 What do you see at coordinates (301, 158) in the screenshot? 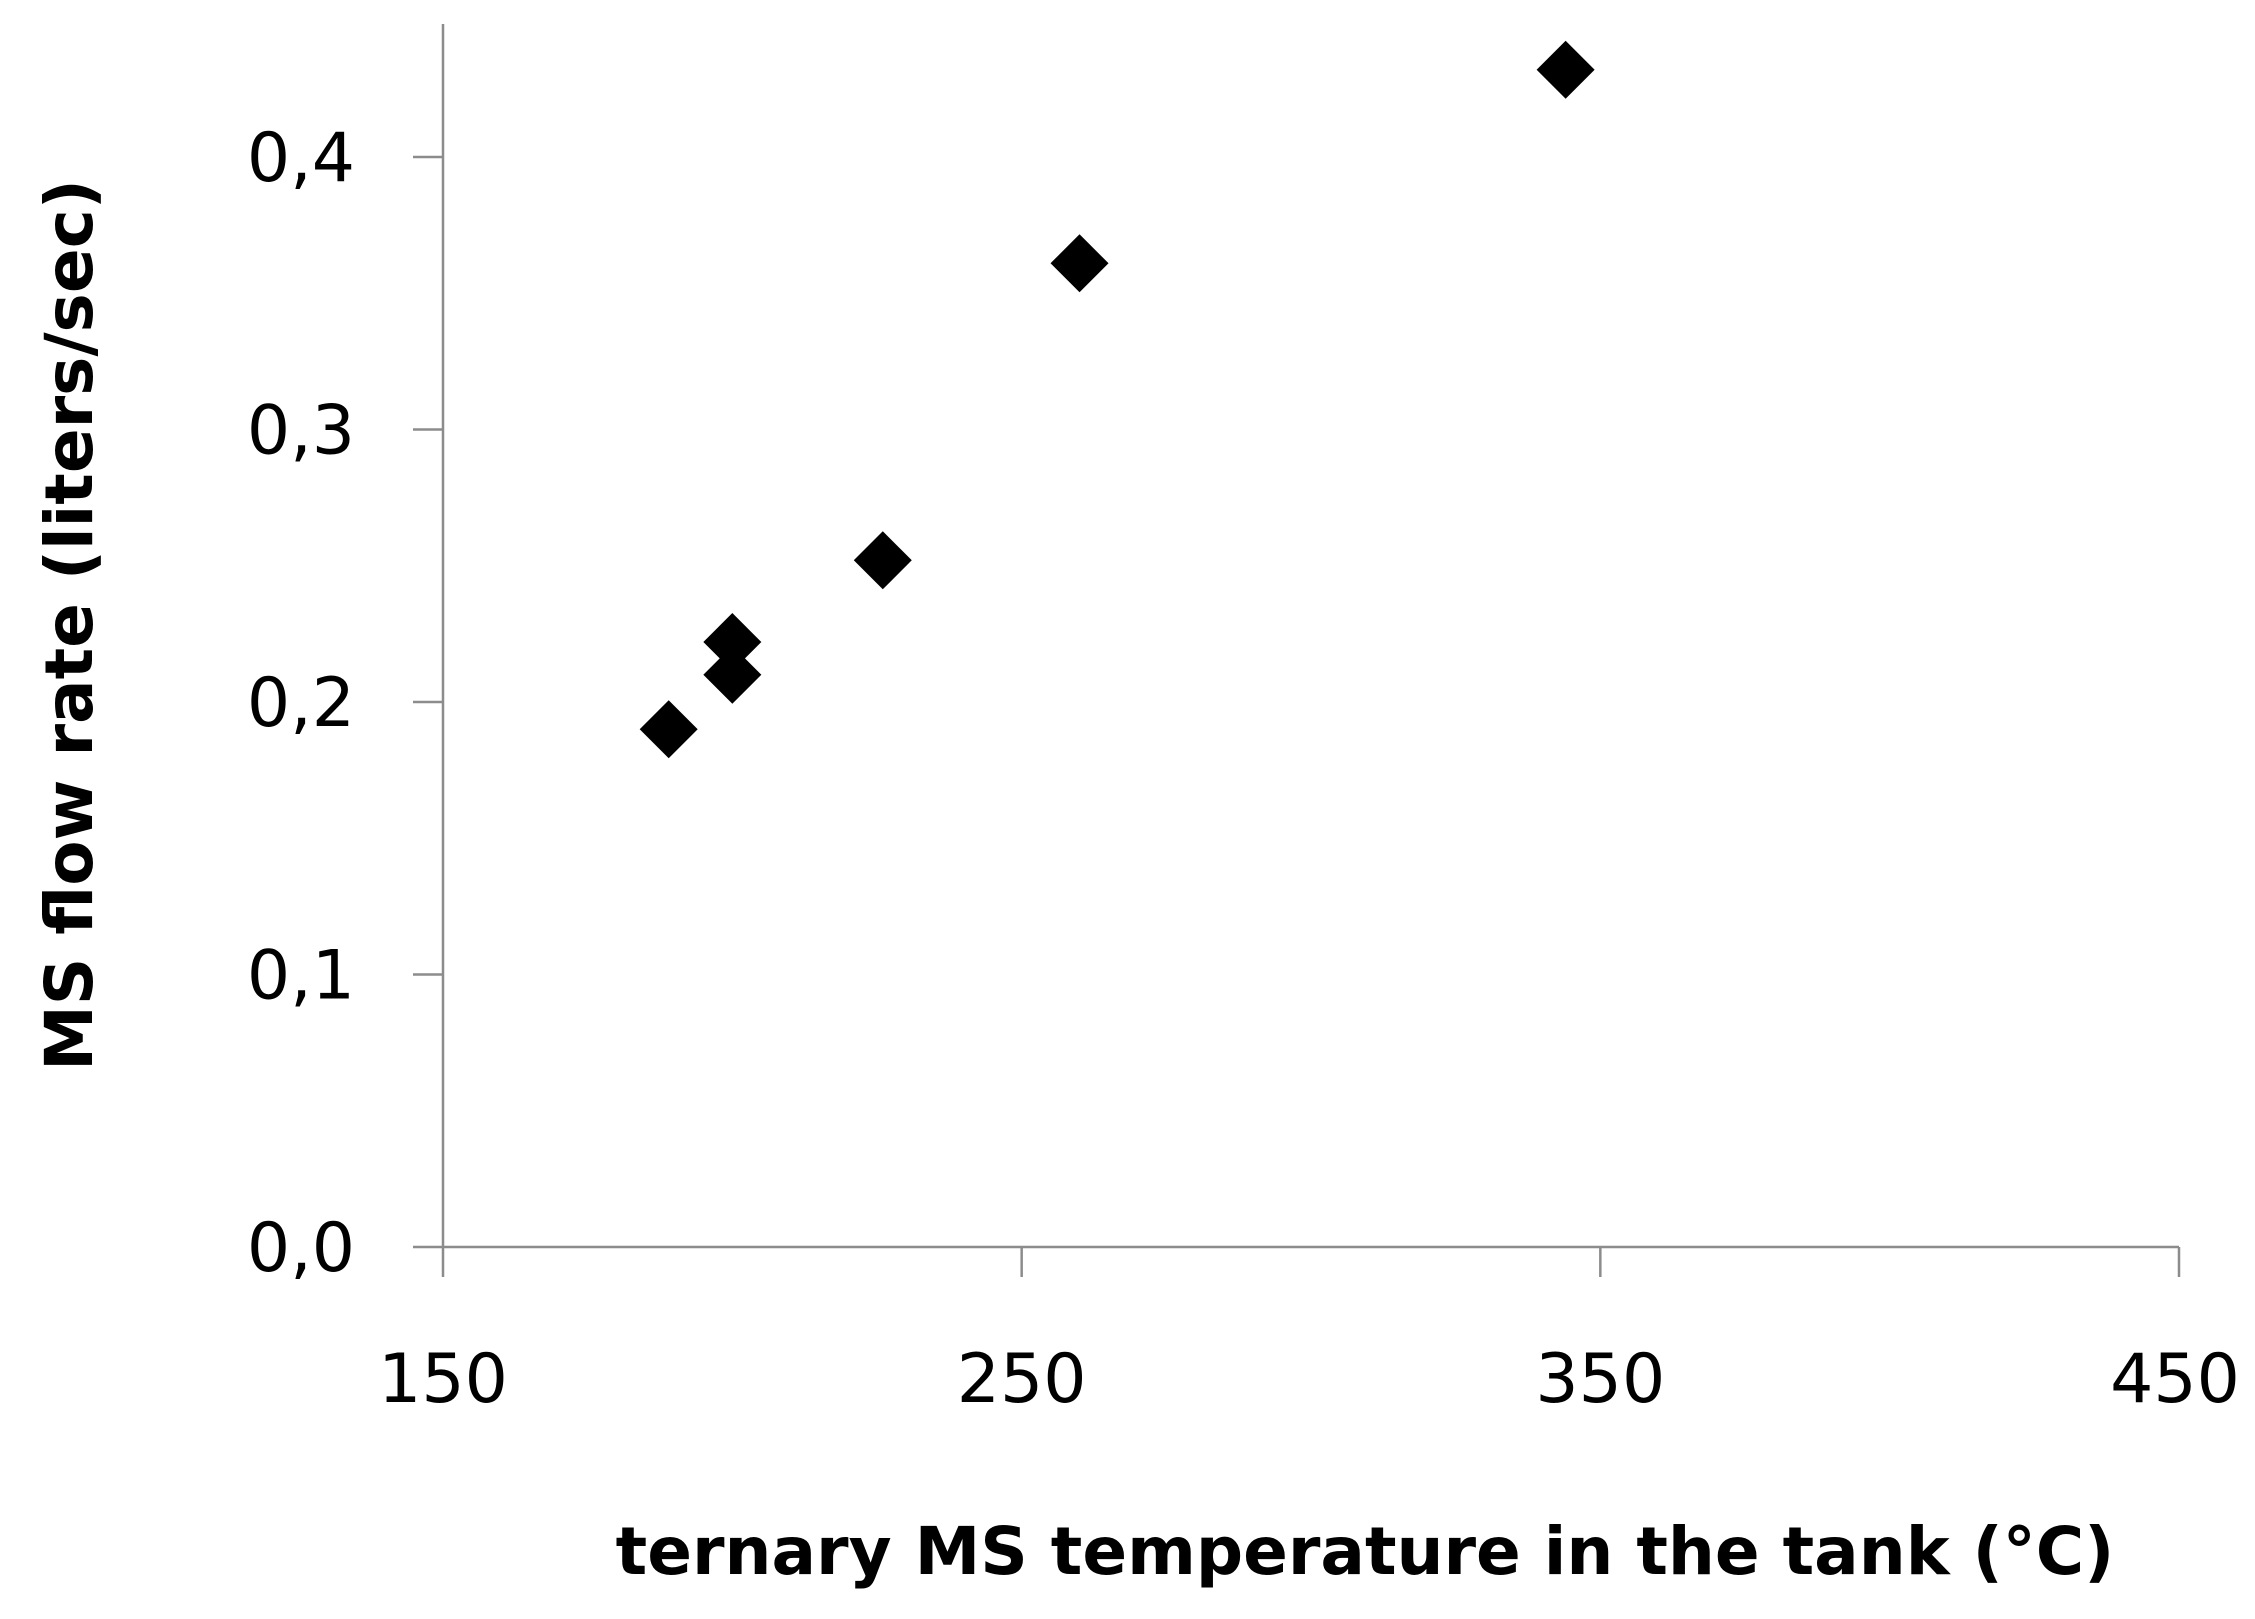
I see `y-tick-label: 0,4` at bounding box center [301, 158].